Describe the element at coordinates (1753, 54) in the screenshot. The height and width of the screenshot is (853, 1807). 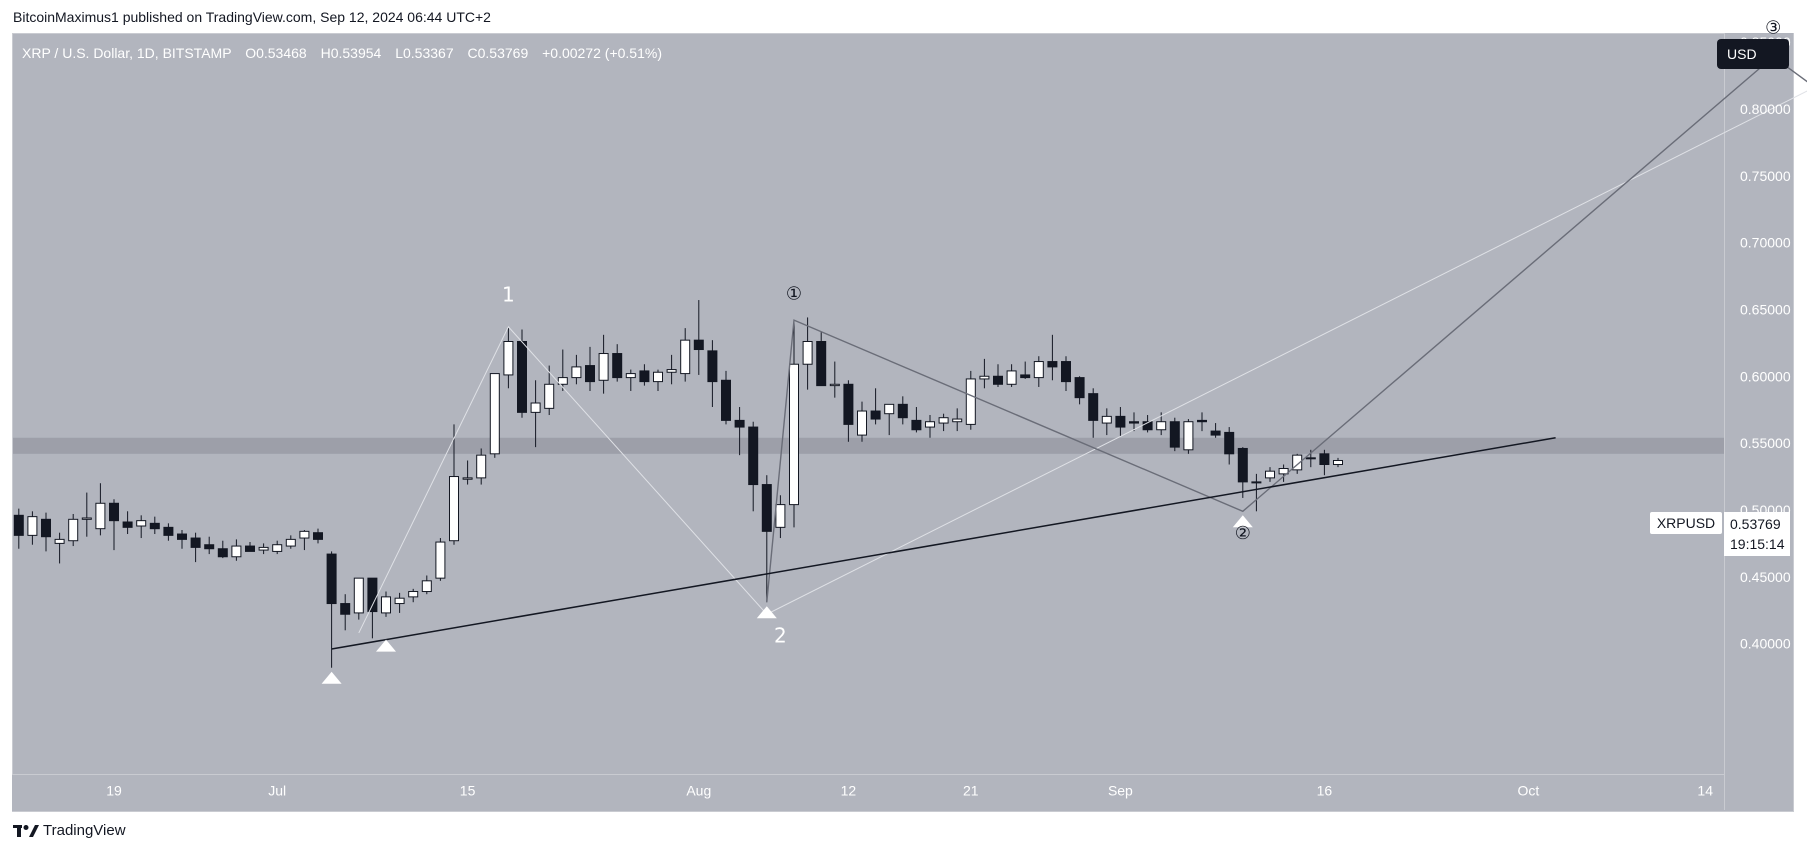
I see `currency-button: USD` at that location.